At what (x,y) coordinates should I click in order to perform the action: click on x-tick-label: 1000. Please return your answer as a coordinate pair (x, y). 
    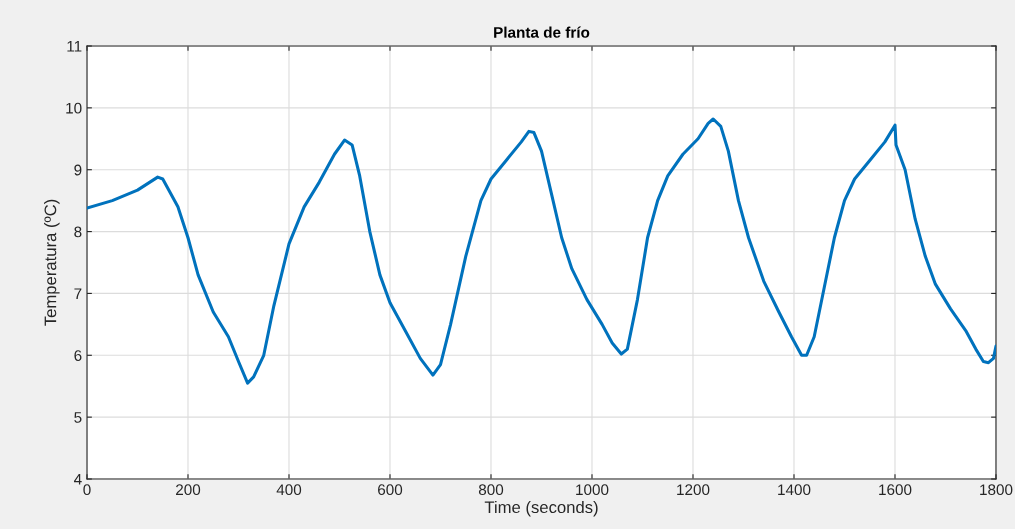
    Looking at the image, I should click on (592, 490).